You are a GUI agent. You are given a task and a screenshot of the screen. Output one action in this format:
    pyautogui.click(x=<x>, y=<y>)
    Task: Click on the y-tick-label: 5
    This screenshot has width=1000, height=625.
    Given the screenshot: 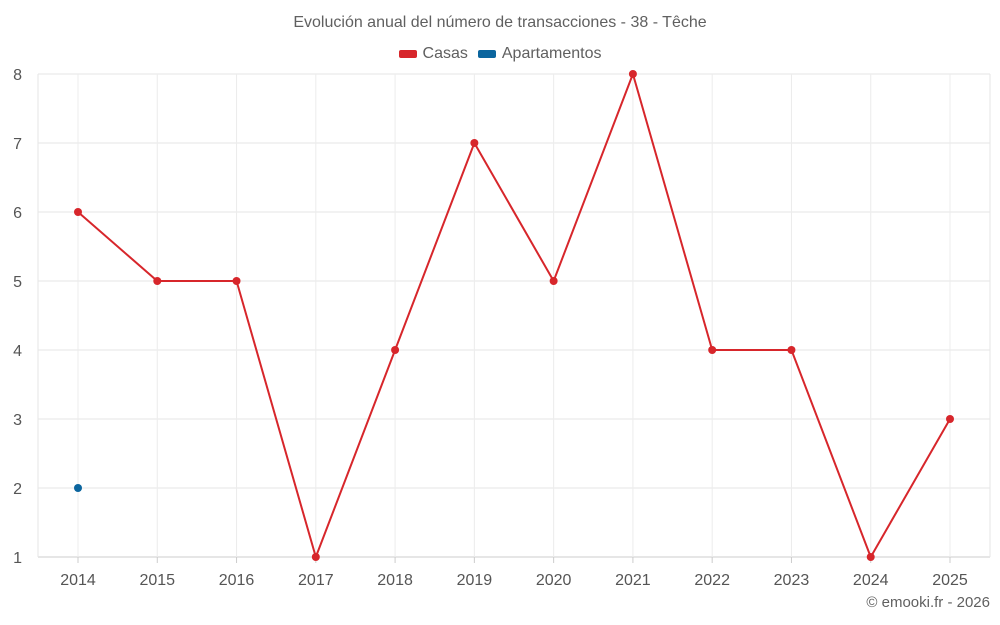 What is the action you would take?
    pyautogui.click(x=17, y=282)
    